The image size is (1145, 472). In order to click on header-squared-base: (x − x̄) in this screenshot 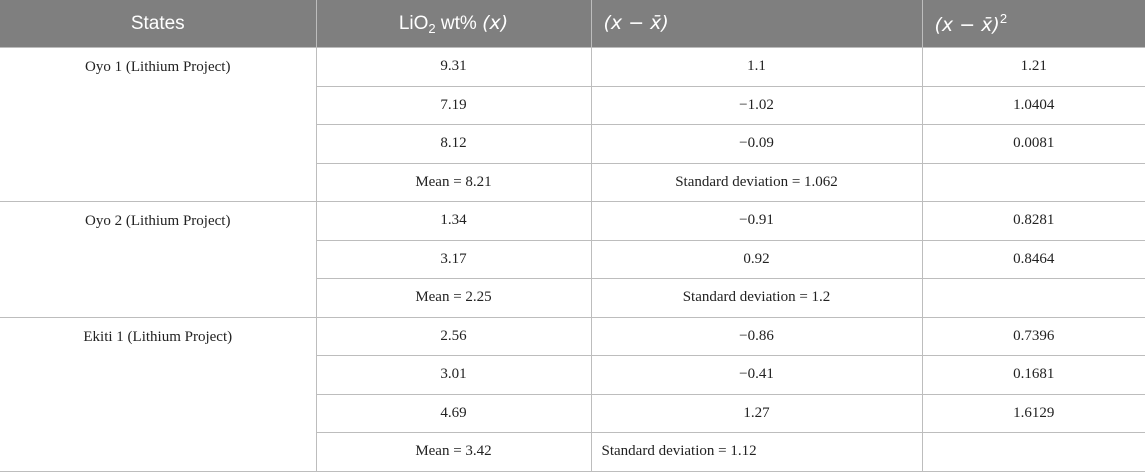, I will do `click(967, 24)`.